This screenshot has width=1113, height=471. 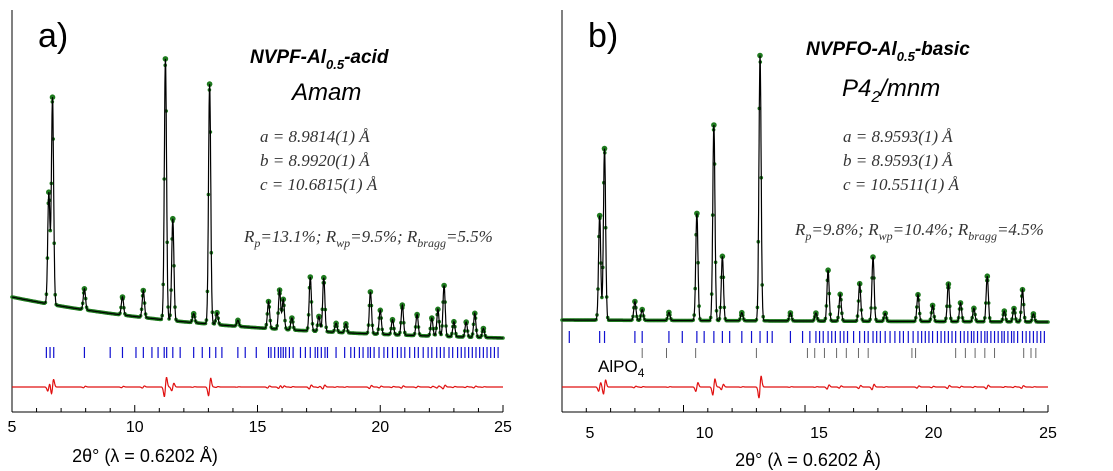 What do you see at coordinates (901, 184) in the screenshot?
I see `lattice-param-c: c = 10.5511(1) Å` at bounding box center [901, 184].